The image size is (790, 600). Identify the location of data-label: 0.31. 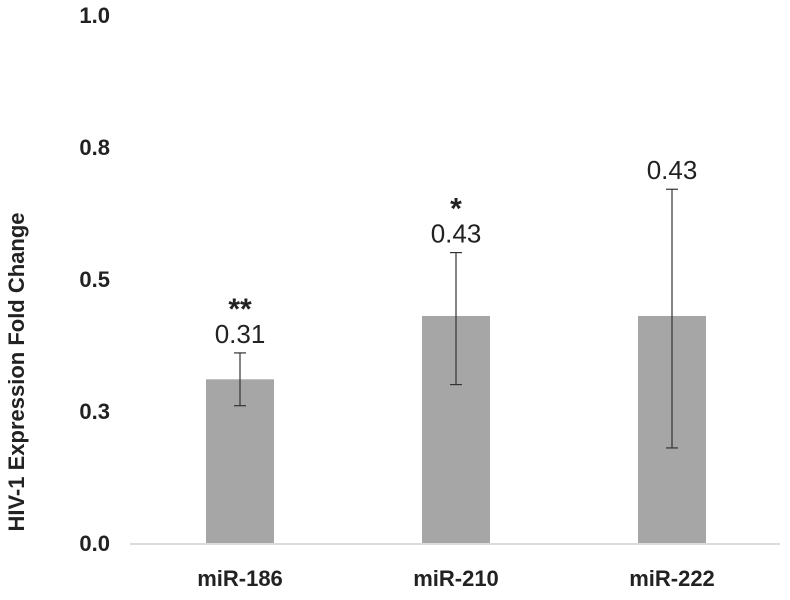
(240, 334).